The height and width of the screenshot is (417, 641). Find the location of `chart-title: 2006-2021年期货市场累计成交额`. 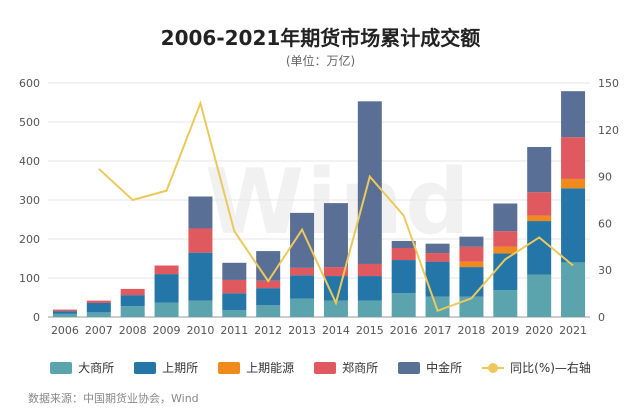

chart-title: 2006-2021年期货市场累计成交额 is located at coordinates (320, 38).